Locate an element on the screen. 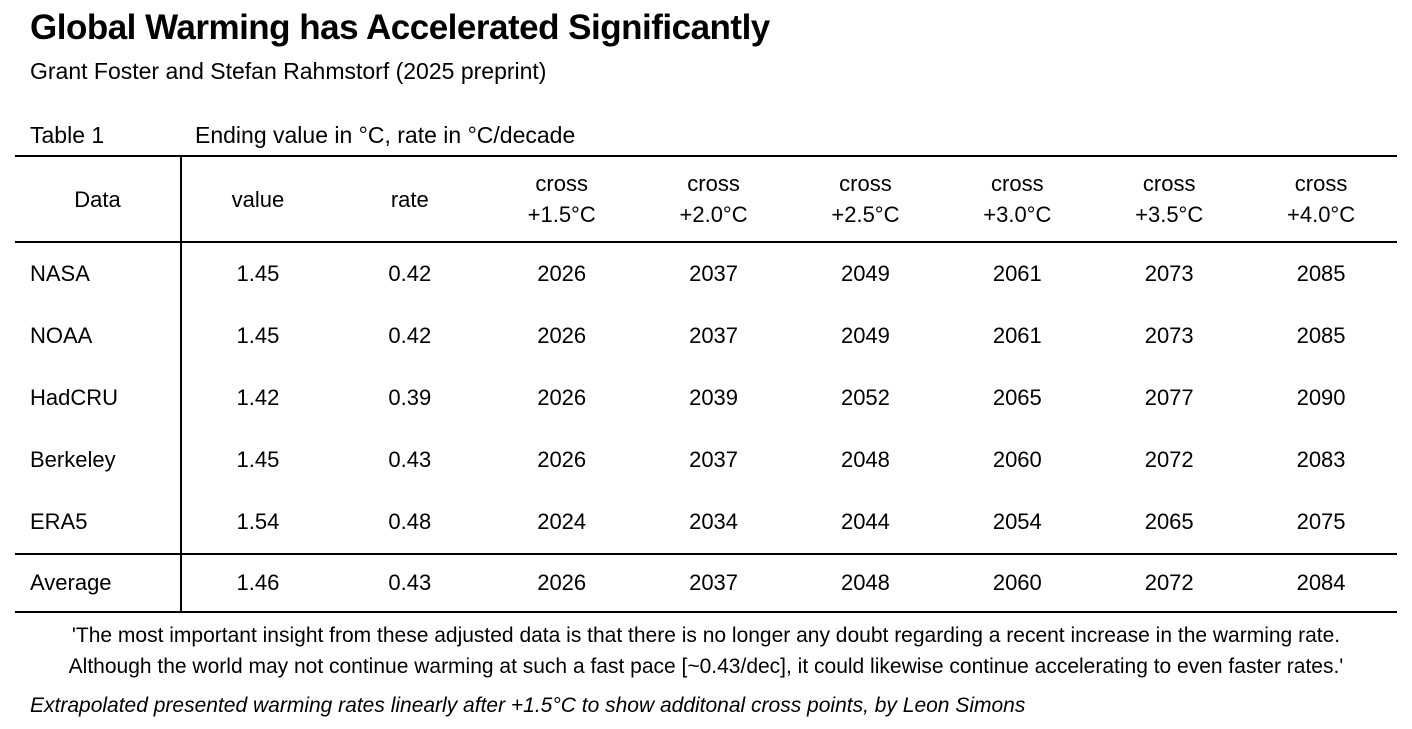 This screenshot has width=1412, height=729. col-header-data: Data is located at coordinates (98, 199).